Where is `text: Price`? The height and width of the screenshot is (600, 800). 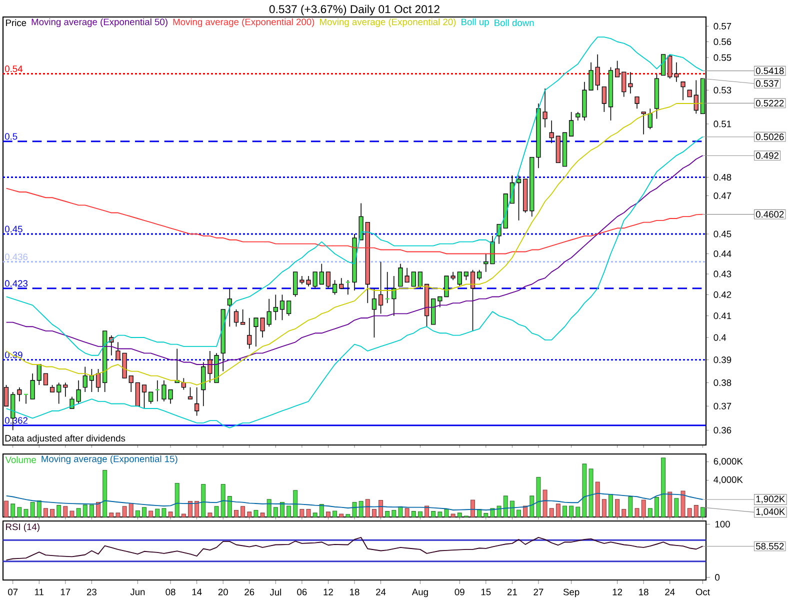 text: Price is located at coordinates (16, 22).